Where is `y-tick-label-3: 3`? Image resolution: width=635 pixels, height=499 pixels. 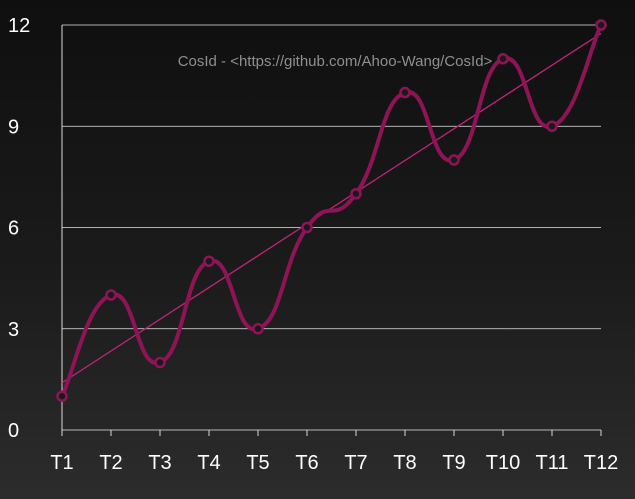 y-tick-label-3: 3 is located at coordinates (13, 330).